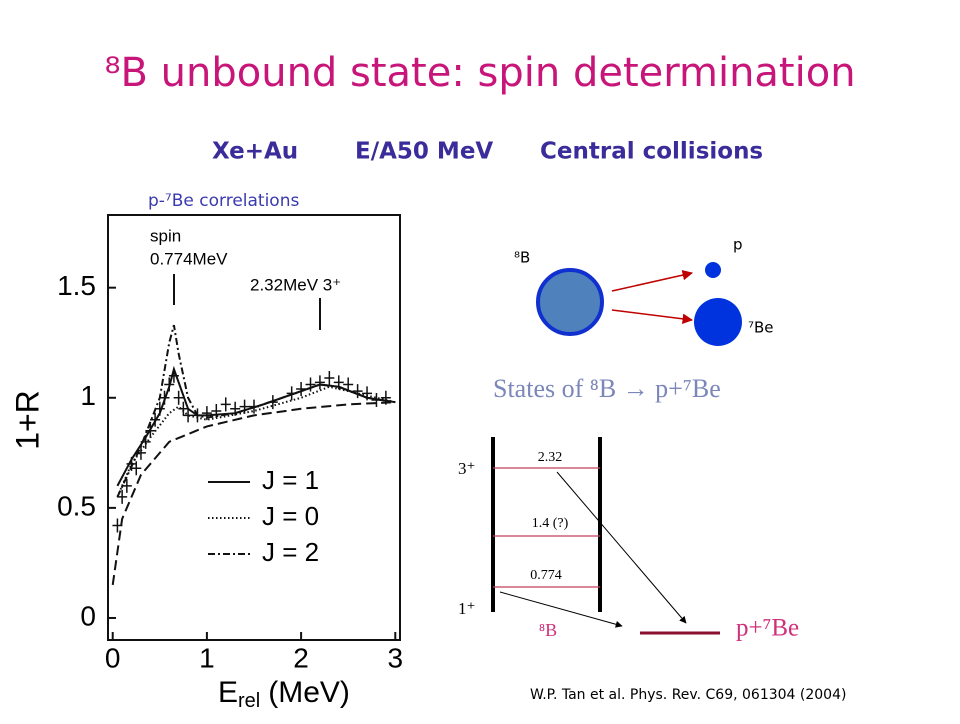  Describe the element at coordinates (550, 457) in the screenshot. I see `level-energy: 2.32` at that location.